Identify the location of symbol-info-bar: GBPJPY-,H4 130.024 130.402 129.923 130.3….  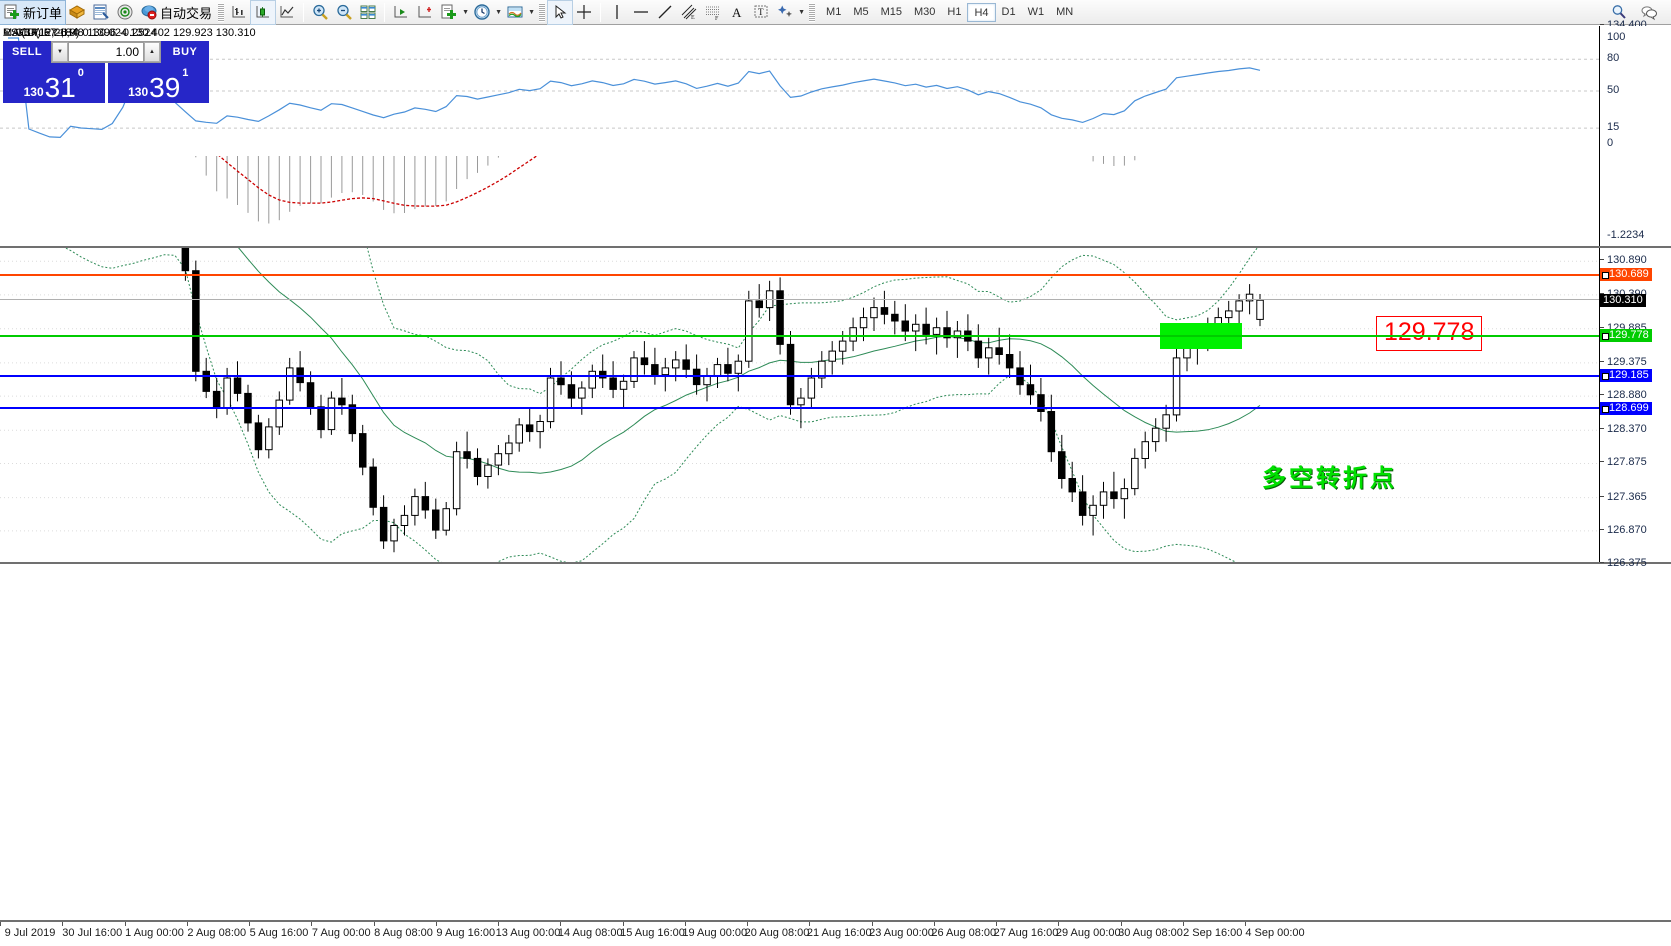
(128, 32).